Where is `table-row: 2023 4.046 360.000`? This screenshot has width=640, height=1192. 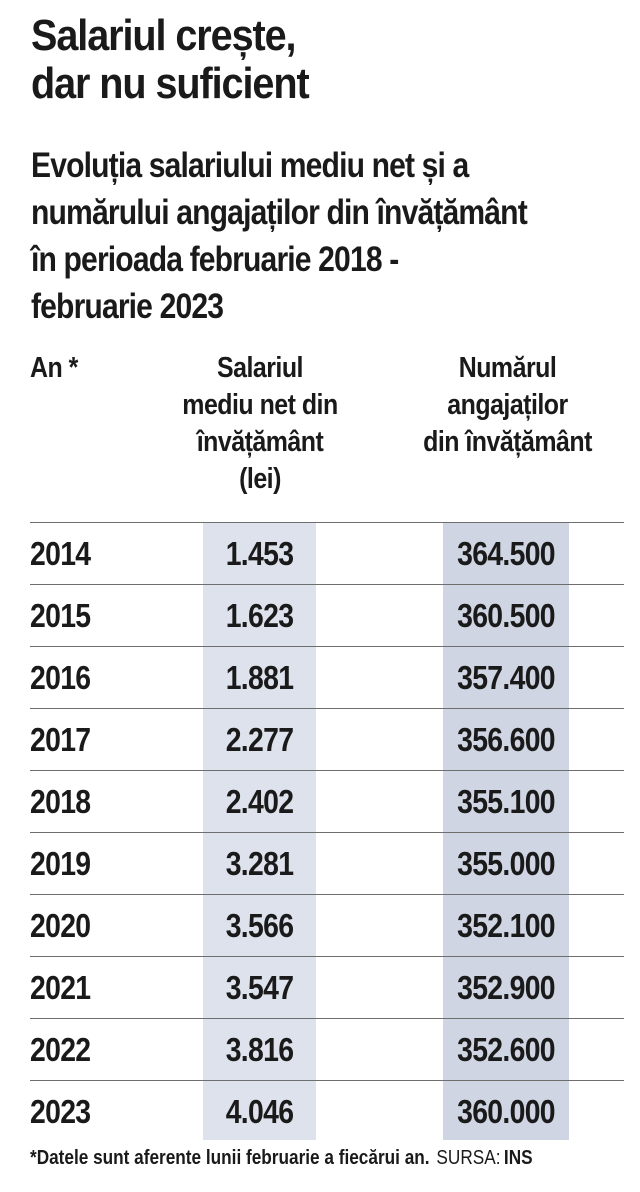 table-row: 2023 4.046 360.000 is located at coordinates (320, 1111).